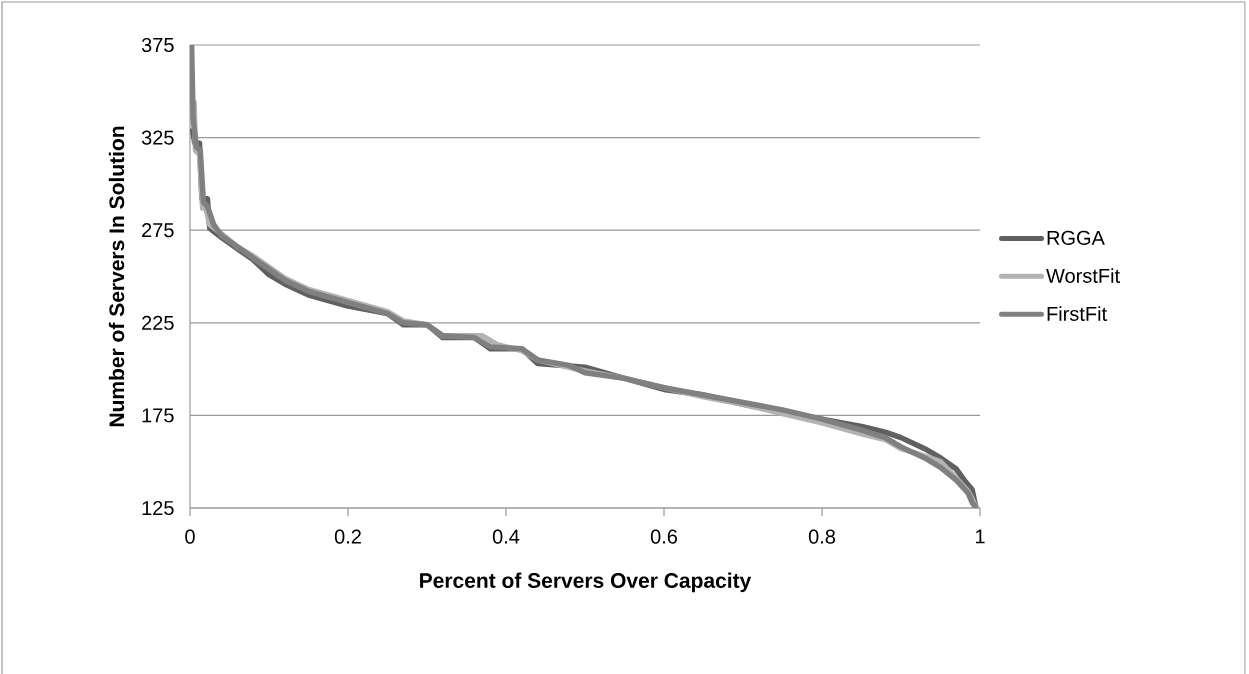  What do you see at coordinates (158, 415) in the screenshot?
I see `y-tick-label: 175` at bounding box center [158, 415].